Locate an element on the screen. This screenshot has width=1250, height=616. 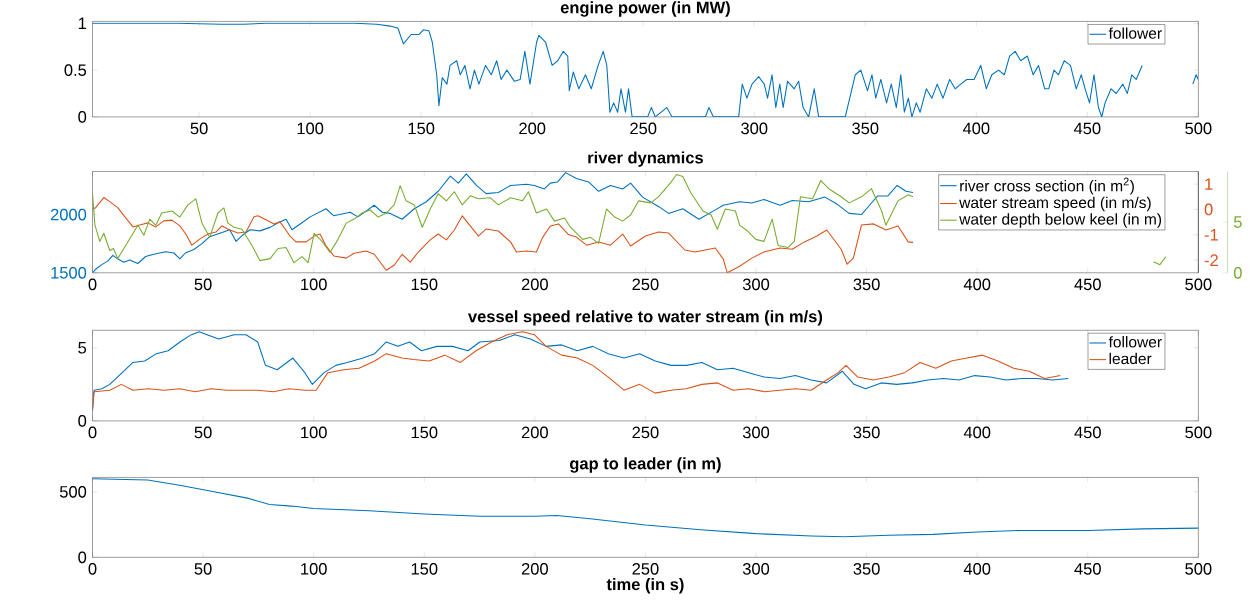
y2-tick-label: 0 is located at coordinates (1208, 209).